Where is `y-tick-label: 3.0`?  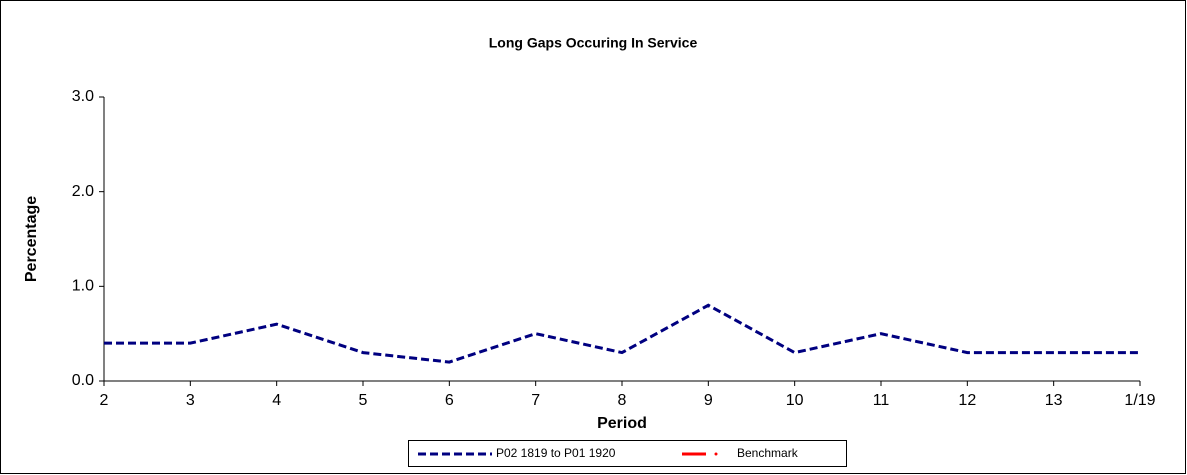 y-tick-label: 3.0 is located at coordinates (83, 96).